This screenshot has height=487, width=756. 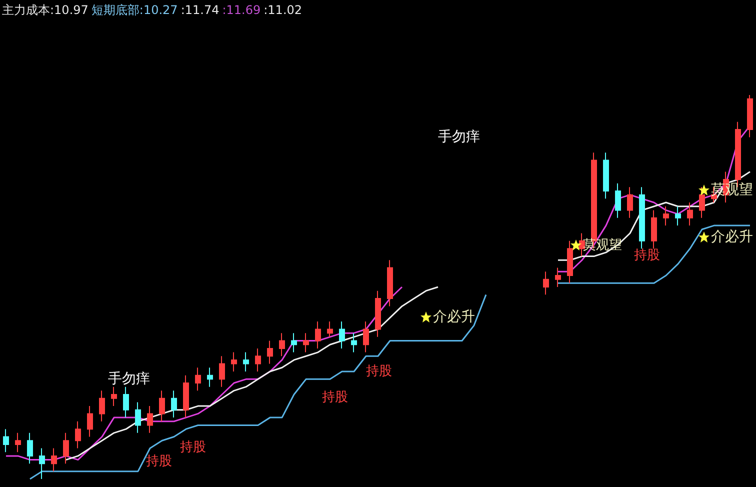 I want to click on text: :11.74, so click(x=200, y=10).